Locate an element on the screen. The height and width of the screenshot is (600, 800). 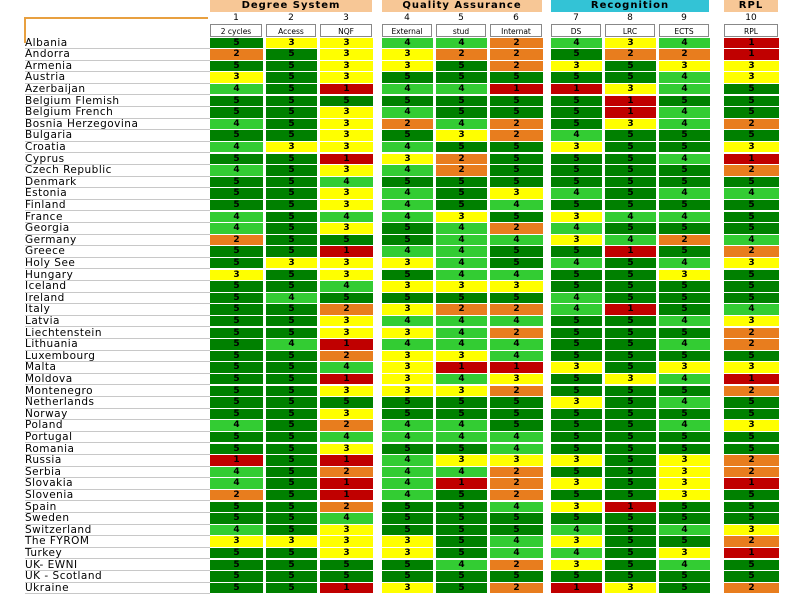
country-label: Bosnia Herzegovina is located at coordinates (117, 124).